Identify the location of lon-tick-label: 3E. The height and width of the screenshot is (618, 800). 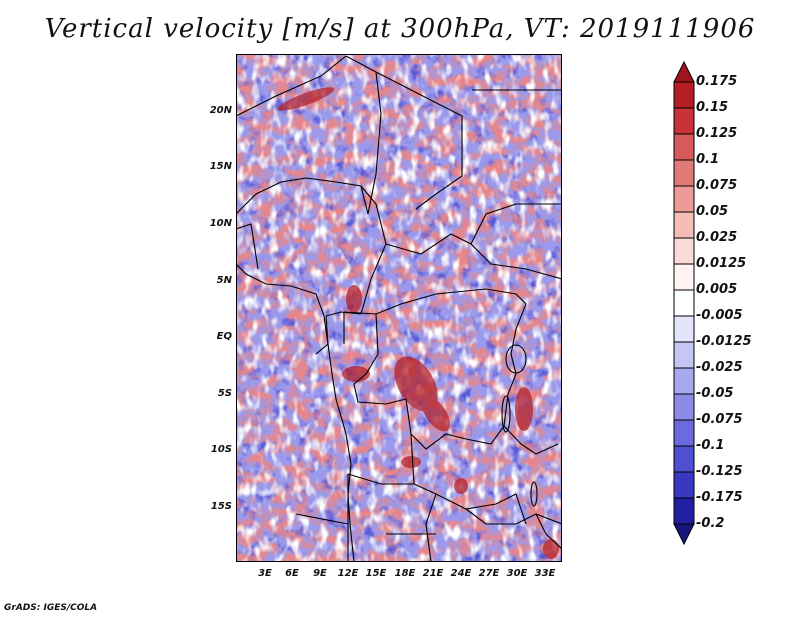
(265, 573).